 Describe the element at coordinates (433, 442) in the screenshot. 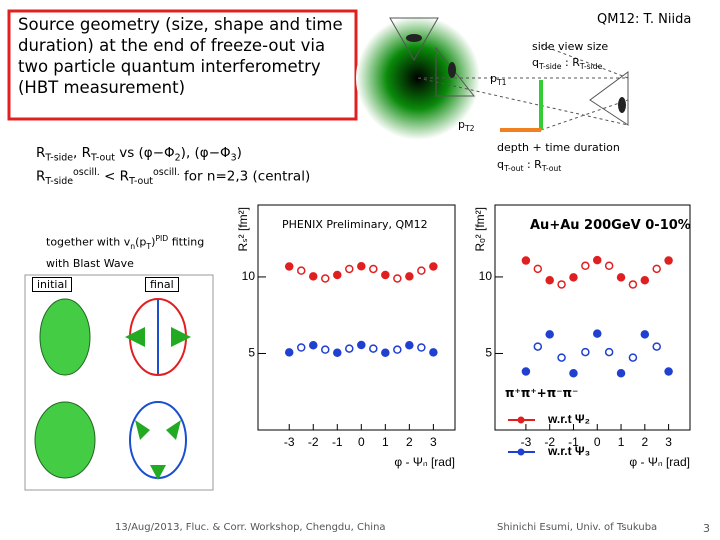

I see `x-tick-label: 3` at that location.